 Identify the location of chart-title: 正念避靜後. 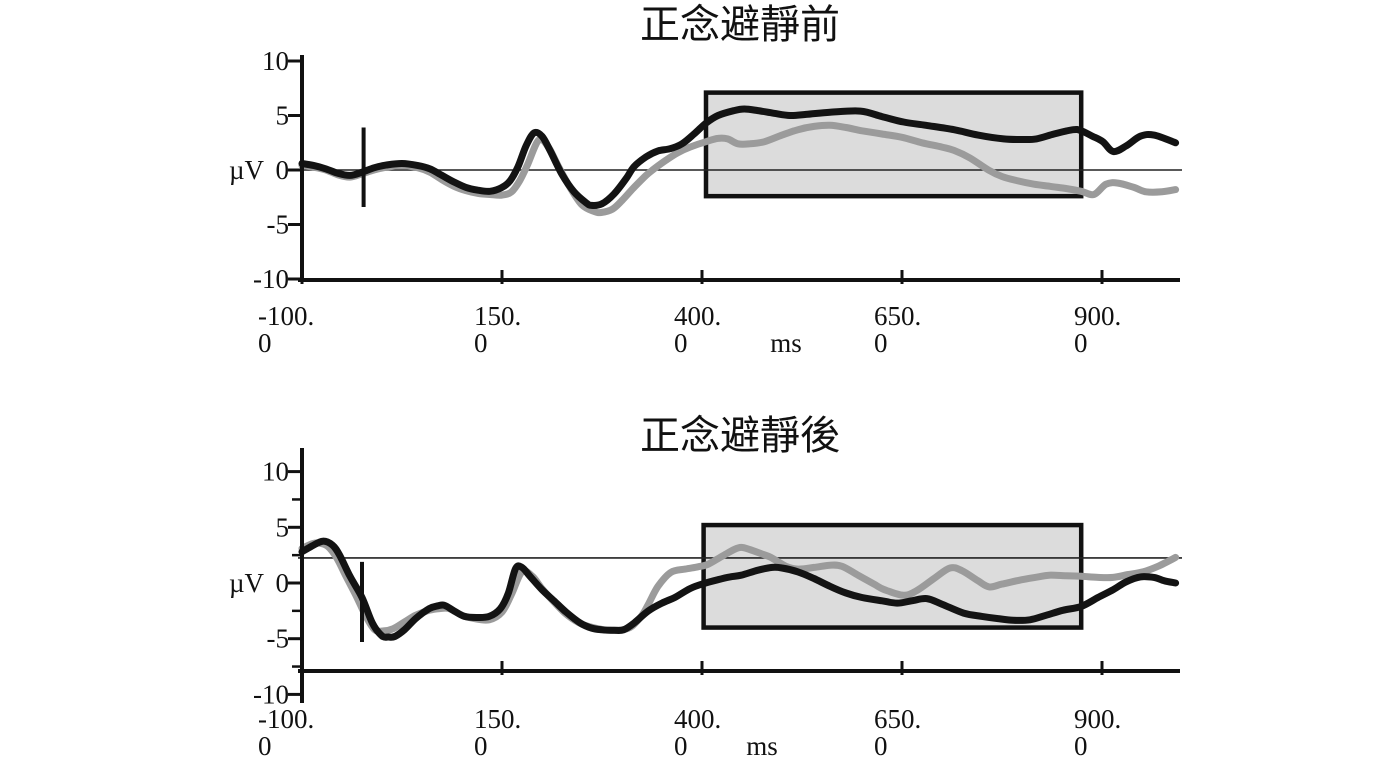
(740, 436).